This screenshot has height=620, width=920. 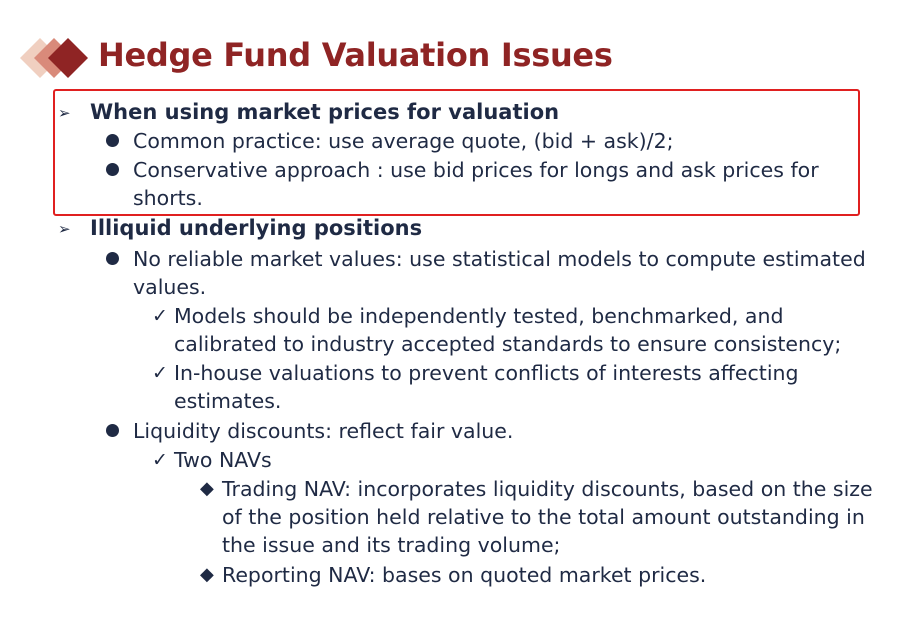 I want to click on bullet-liquidity-discounts: Liquidity discounts: reflect fair value., so click(x=323, y=431).